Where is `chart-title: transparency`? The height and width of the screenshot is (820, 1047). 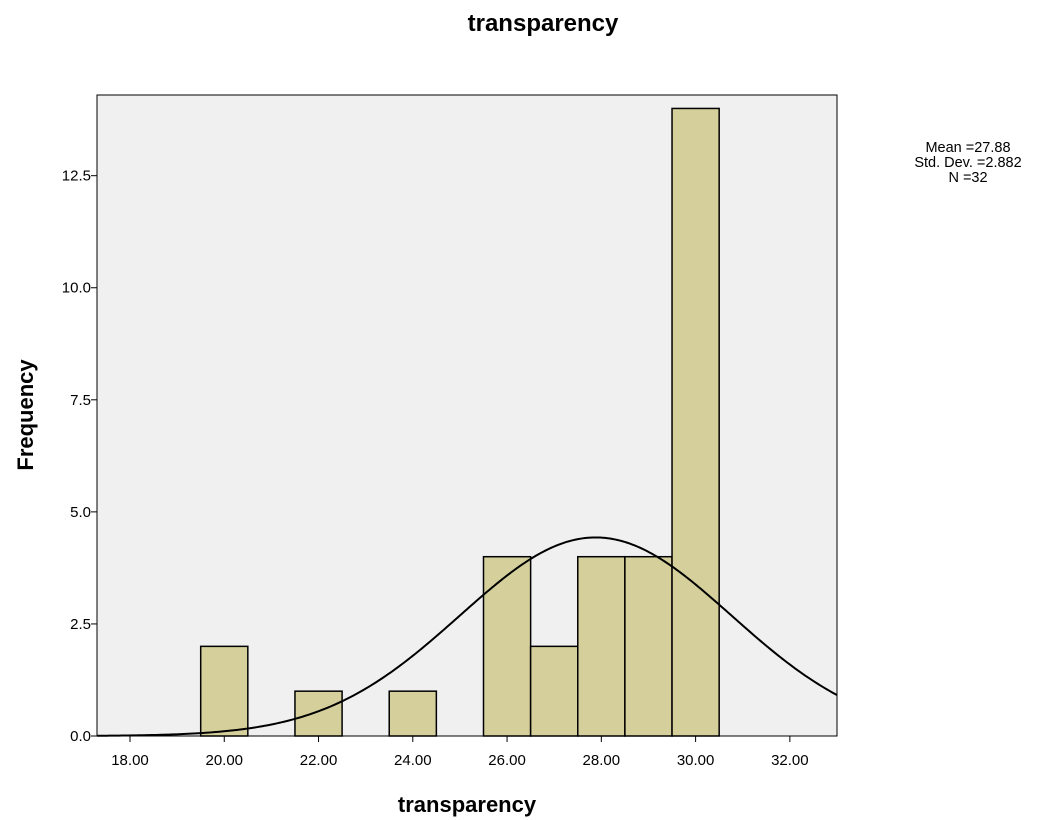 chart-title: transparency is located at coordinates (543, 23).